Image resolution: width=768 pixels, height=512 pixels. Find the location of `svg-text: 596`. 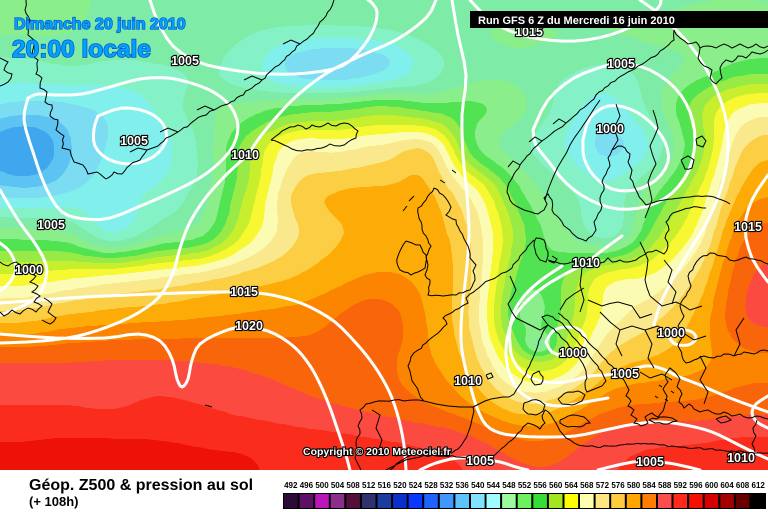

svg-text: 596 is located at coordinates (696, 485).